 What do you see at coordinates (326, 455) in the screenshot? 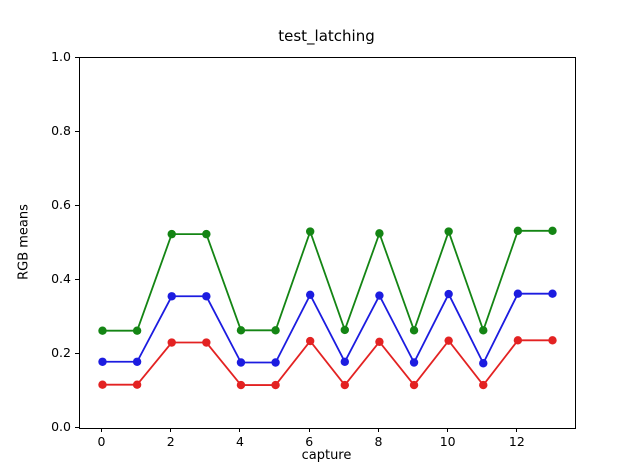
I see `x-axis-label: capture` at bounding box center [326, 455].